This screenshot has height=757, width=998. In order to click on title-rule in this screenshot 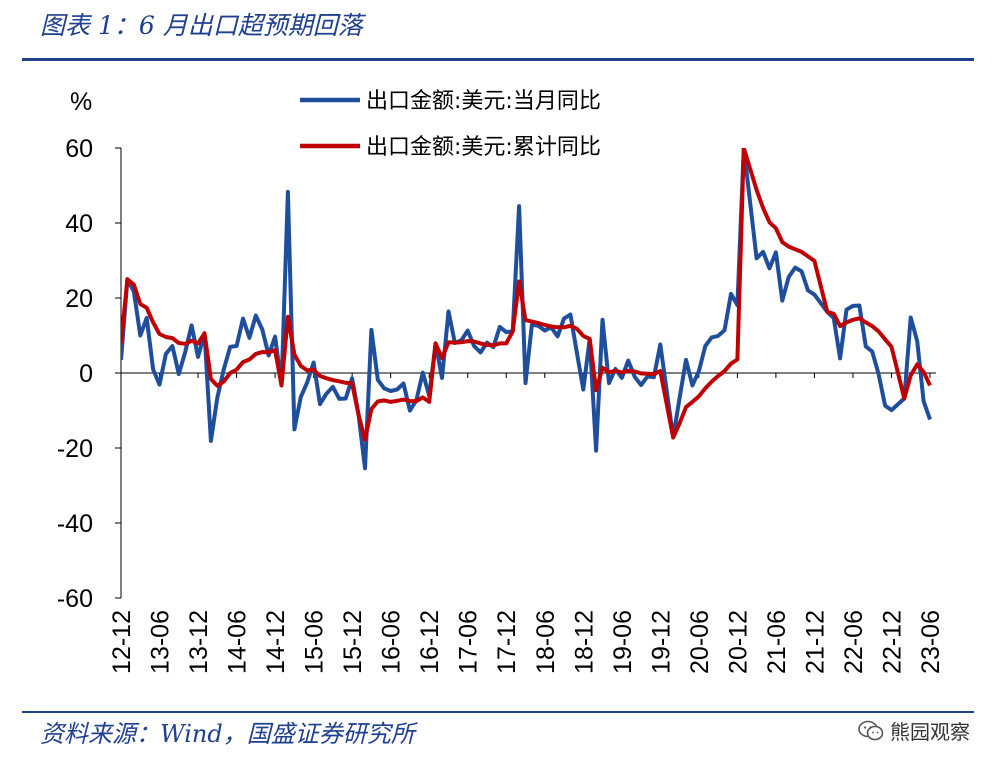, I will do `click(498, 59)`.